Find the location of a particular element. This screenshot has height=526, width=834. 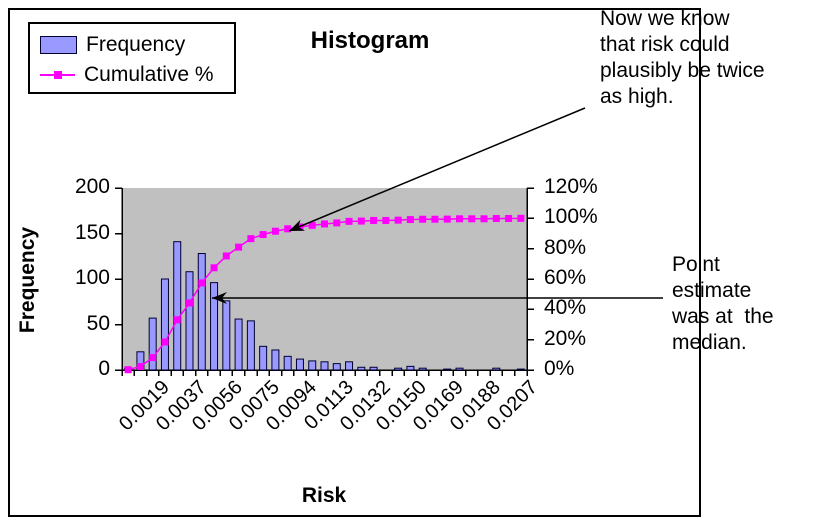

y-left-tick-label: 0 is located at coordinates (104, 368).